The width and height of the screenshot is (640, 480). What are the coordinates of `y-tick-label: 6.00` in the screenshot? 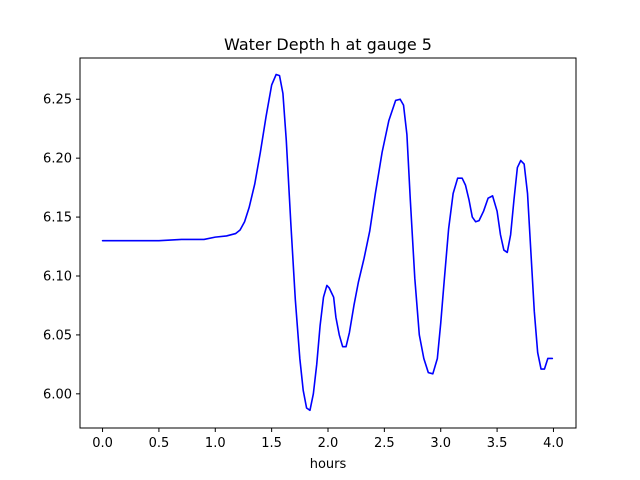 It's located at (57, 394).